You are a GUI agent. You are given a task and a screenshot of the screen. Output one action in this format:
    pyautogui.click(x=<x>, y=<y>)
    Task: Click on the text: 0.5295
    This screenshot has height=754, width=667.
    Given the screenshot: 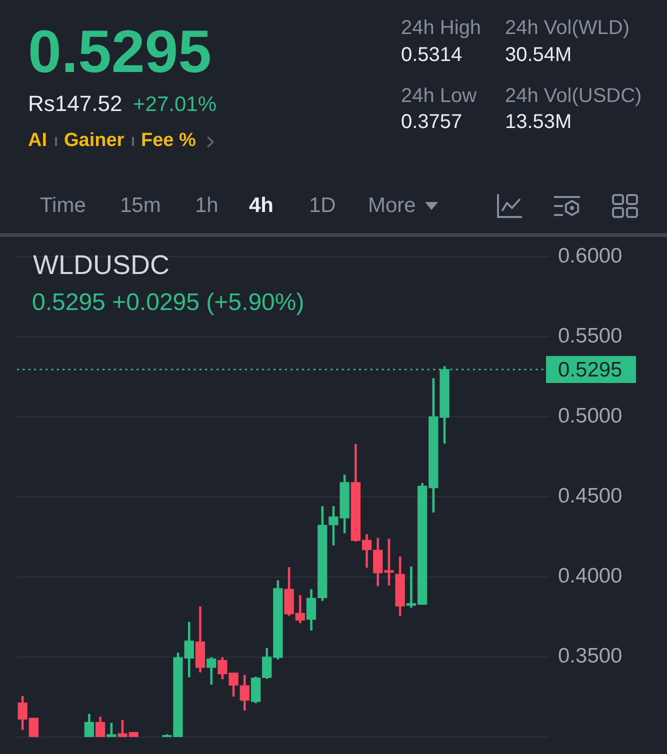 What is the action you would take?
    pyautogui.click(x=120, y=51)
    